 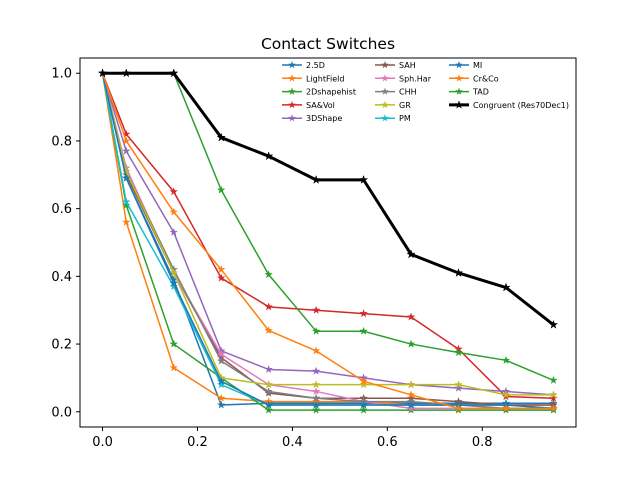 What do you see at coordinates (292, 442) in the screenshot?
I see `x-tick-label: 0.4` at bounding box center [292, 442].